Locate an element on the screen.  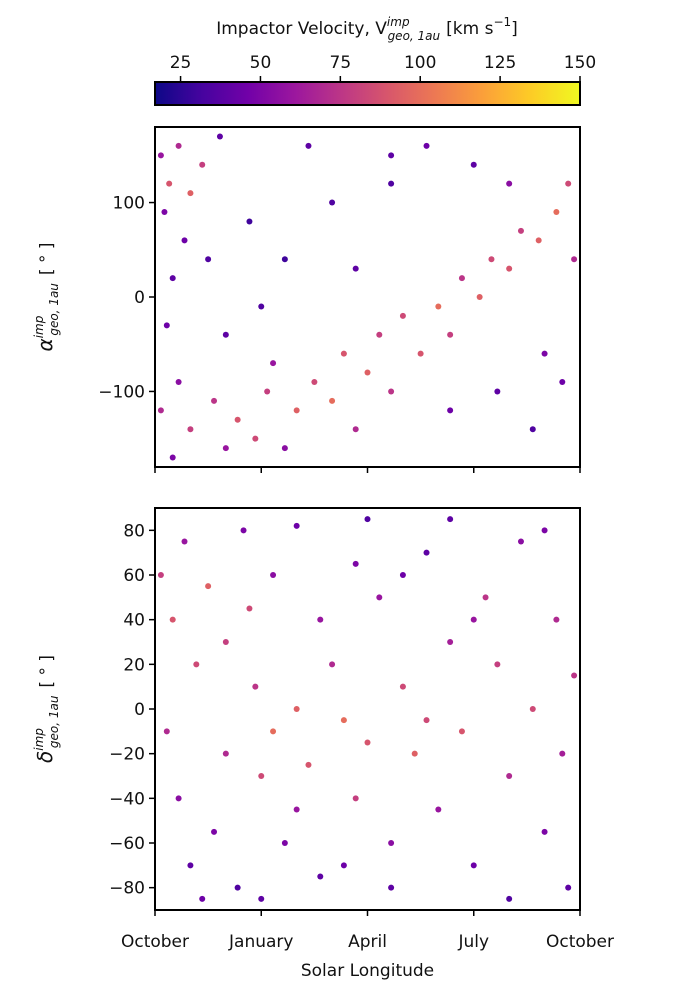
y-tick-label: 40 is located at coordinates (134, 621).